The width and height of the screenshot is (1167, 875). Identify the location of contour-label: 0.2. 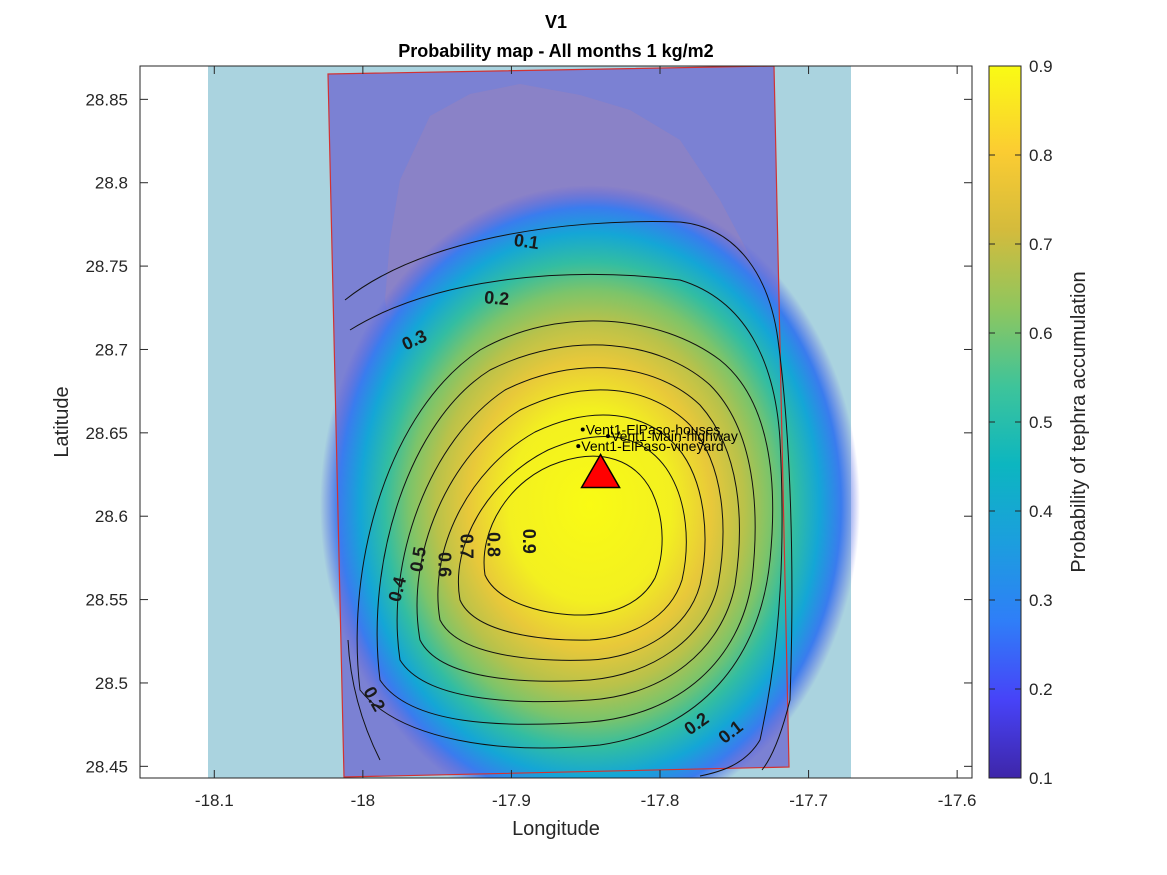
(496, 298).